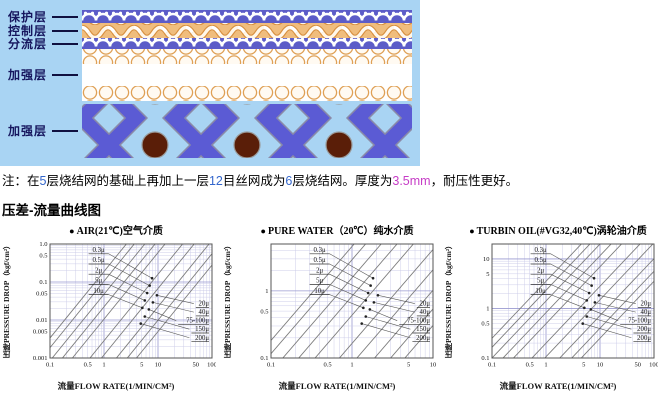  What do you see at coordinates (247, 16) in the screenshot?
I see `protective-layer-band` at bounding box center [247, 16].